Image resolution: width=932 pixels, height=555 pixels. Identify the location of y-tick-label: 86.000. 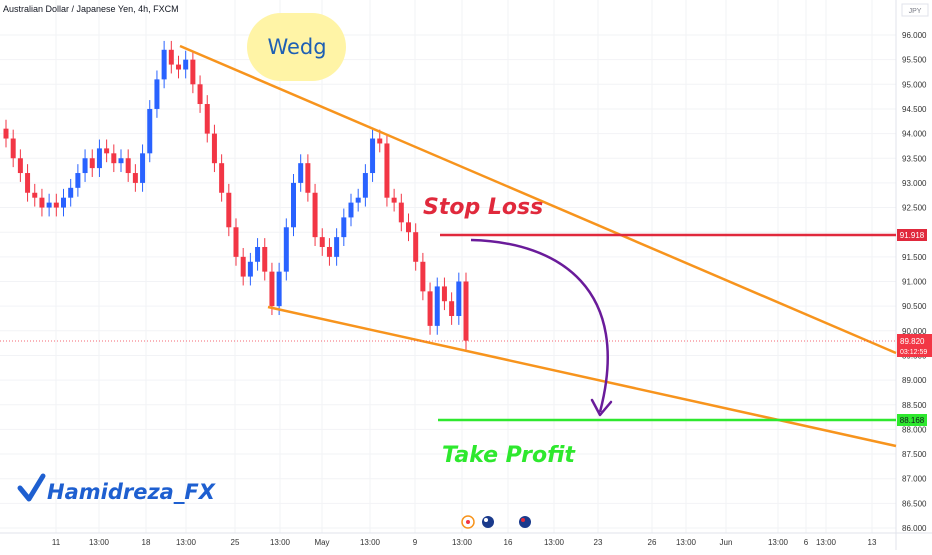
(914, 528).